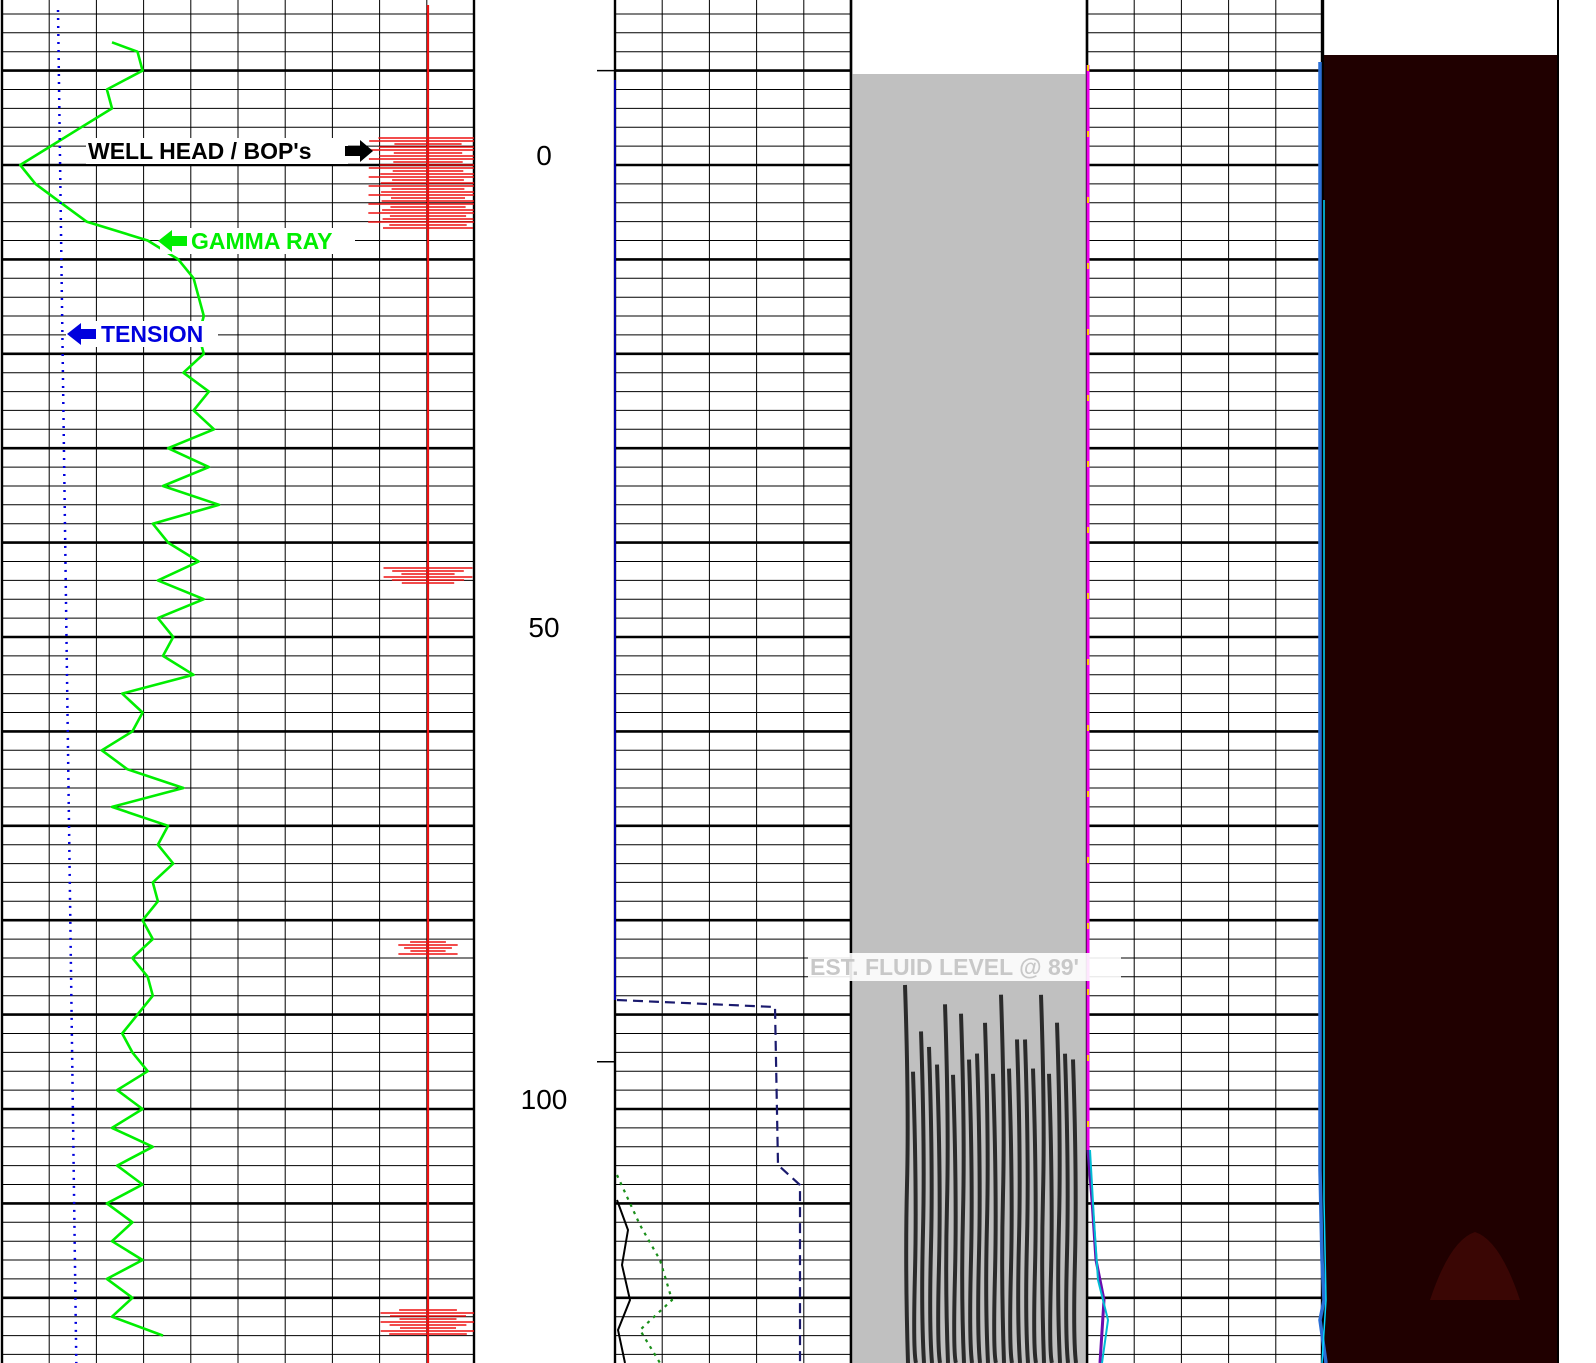 This screenshot has width=1596, height=1363. I want to click on depth-tick-label: 50, so click(543, 627).